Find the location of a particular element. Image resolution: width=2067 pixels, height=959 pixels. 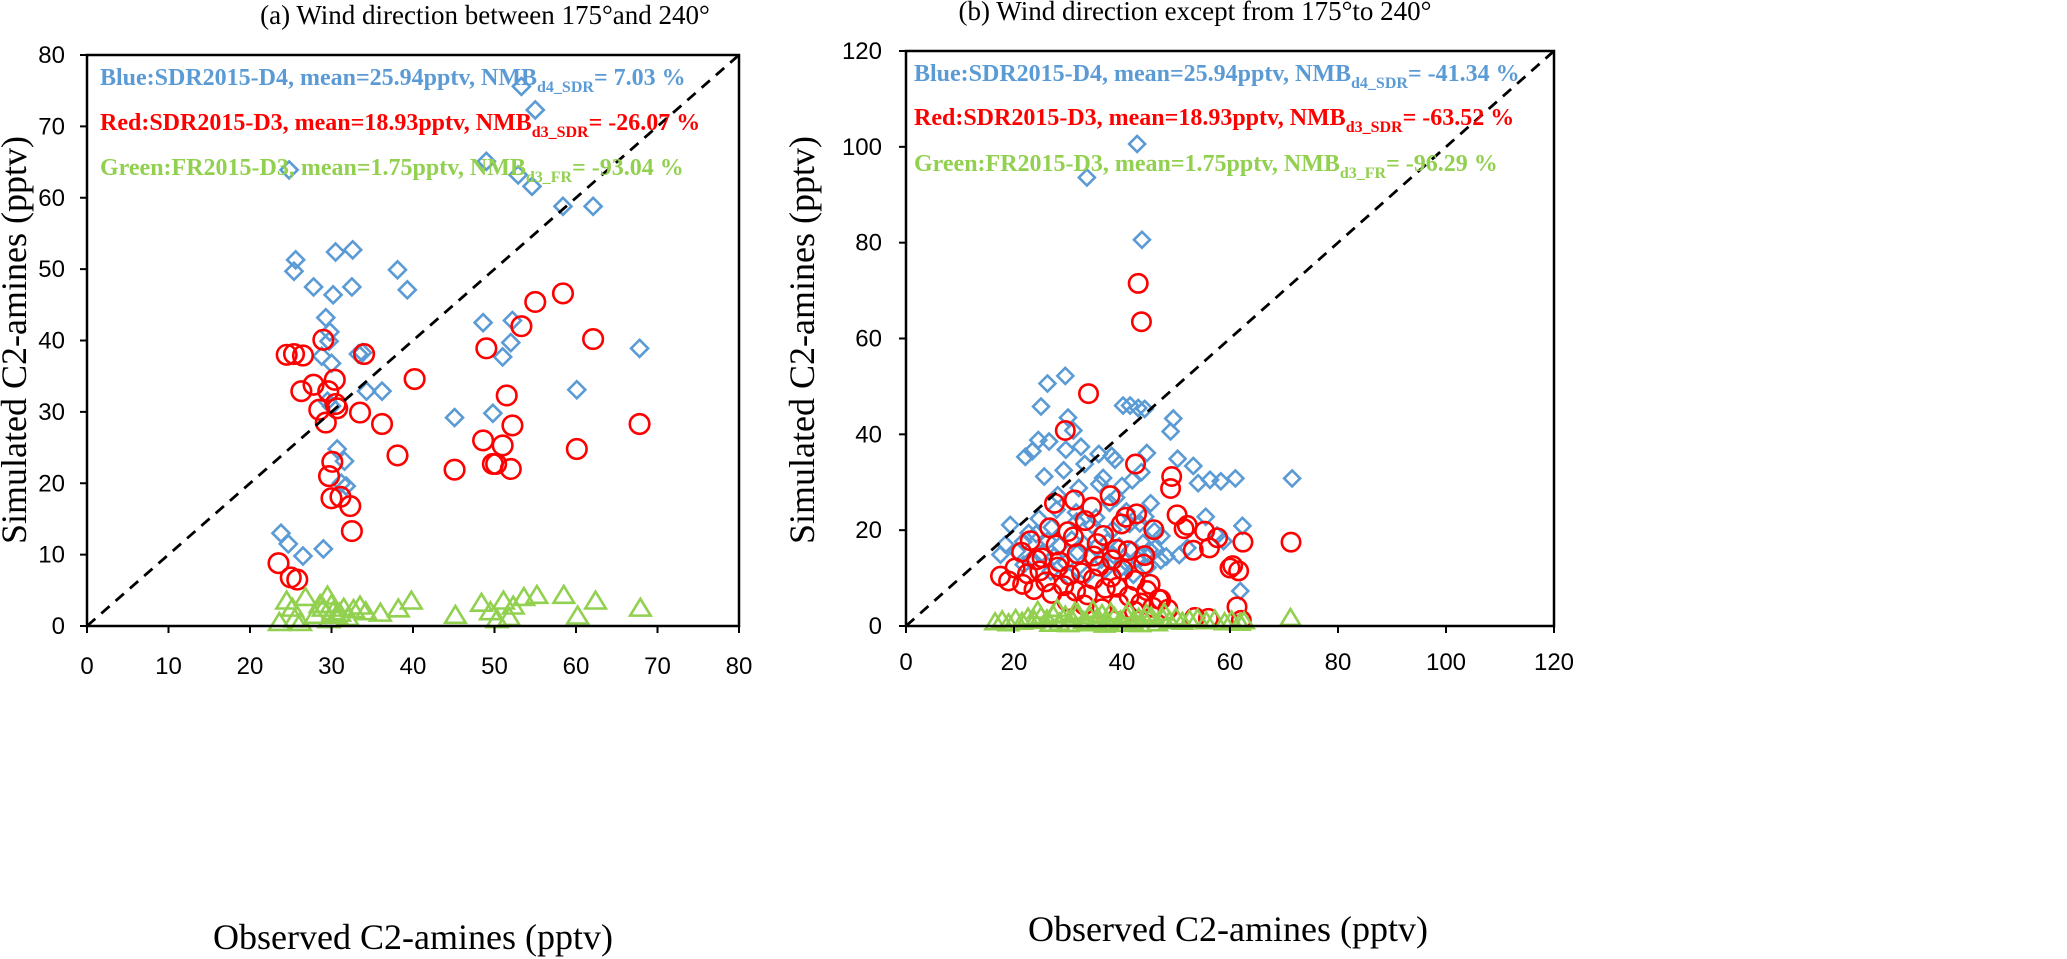

panel-a-title: (a) Wind direction between 175°and 240° is located at coordinates (485, 15).